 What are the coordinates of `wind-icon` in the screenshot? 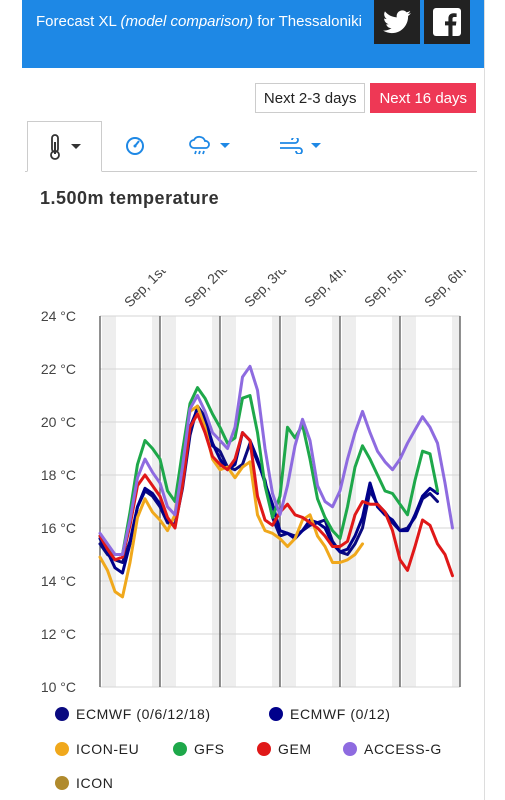 It's located at (291, 146).